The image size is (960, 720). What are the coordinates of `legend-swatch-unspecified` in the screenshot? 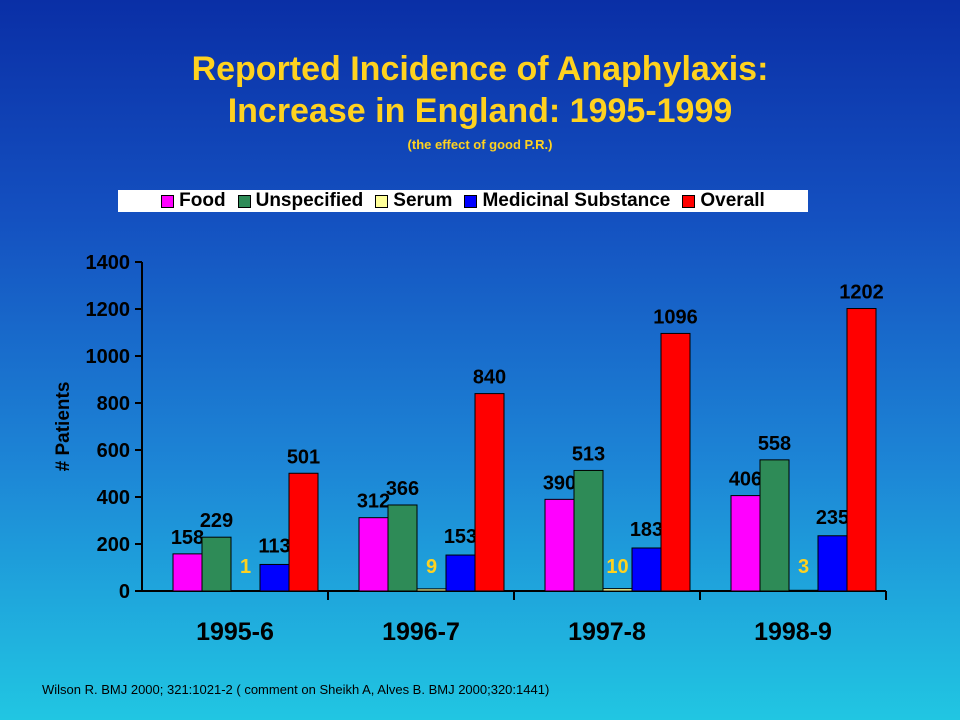 It's located at (244, 201).